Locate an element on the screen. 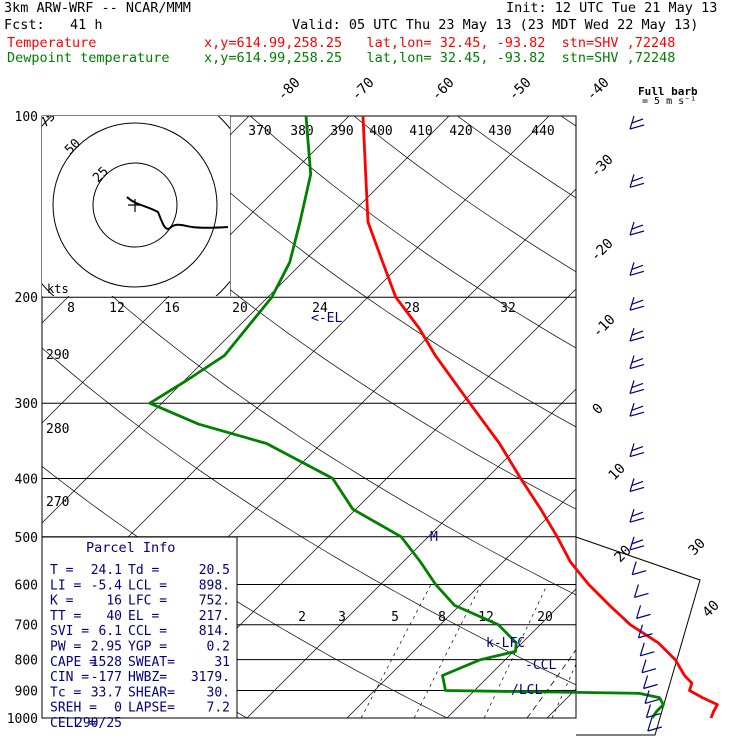 This screenshot has height=740, width=740. parcel-value: 752. is located at coordinates (214, 601).